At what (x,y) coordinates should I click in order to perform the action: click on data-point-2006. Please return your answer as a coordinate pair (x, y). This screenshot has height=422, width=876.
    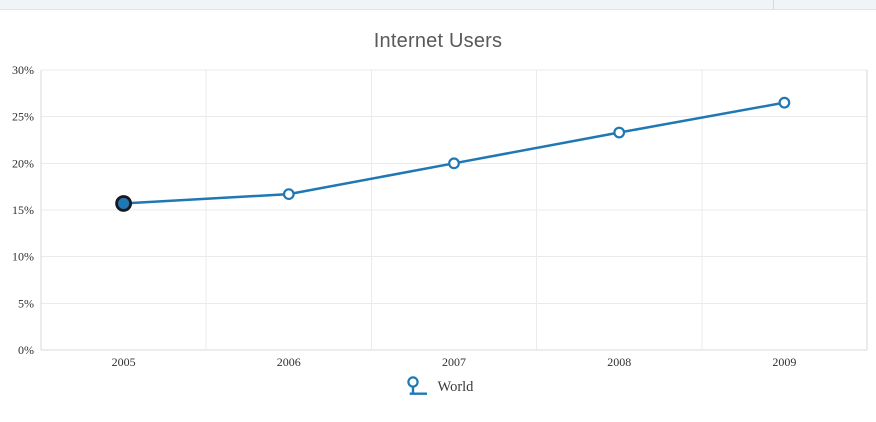
    Looking at the image, I should click on (288, 194).